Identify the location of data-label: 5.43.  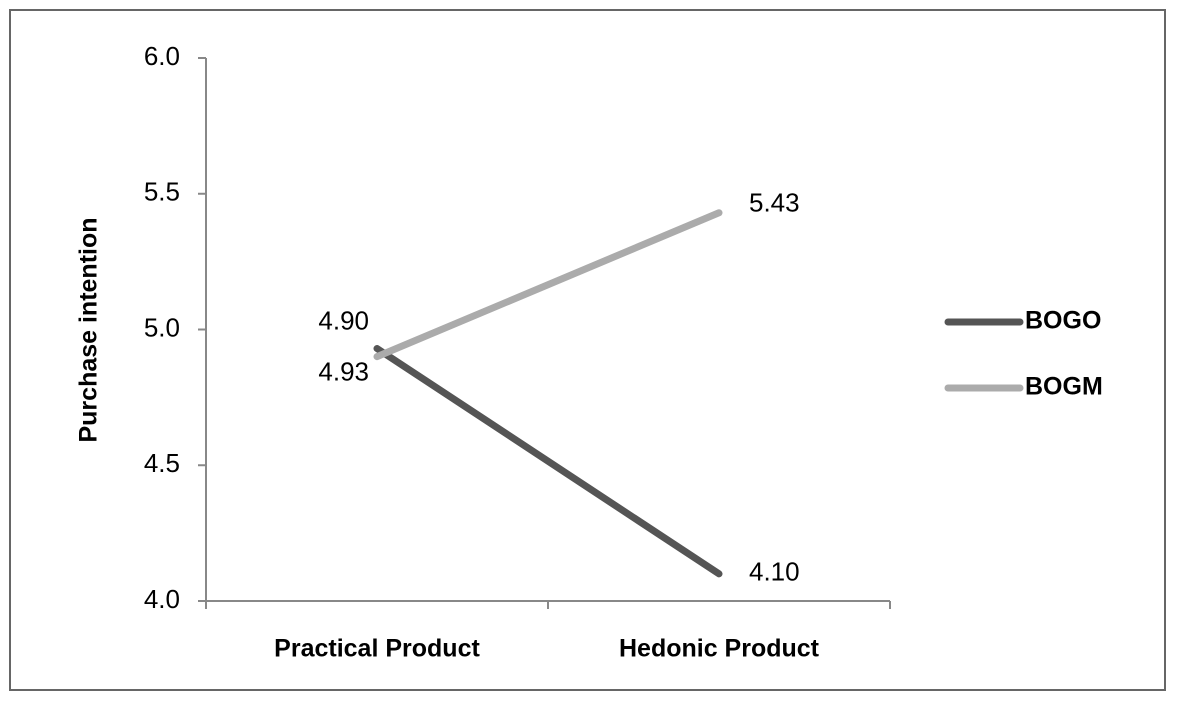
(774, 203).